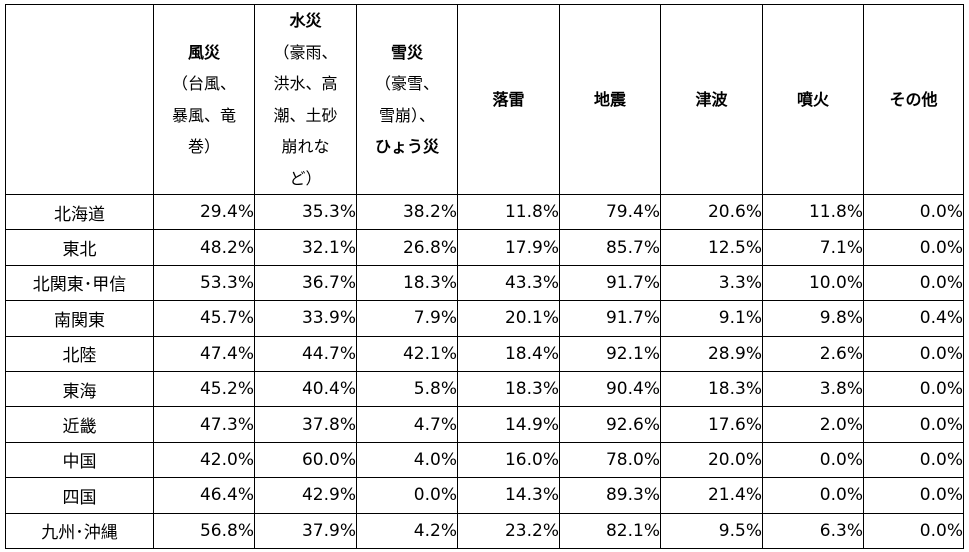 This screenshot has height=552, width=969. Describe the element at coordinates (406, 52) in the screenshot. I see `column-header-label: 雪災` at that location.